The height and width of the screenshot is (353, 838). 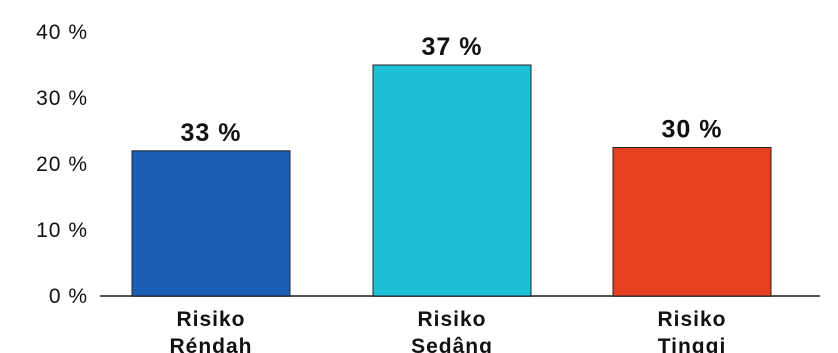 I want to click on data-label: 37 %, so click(x=452, y=47).